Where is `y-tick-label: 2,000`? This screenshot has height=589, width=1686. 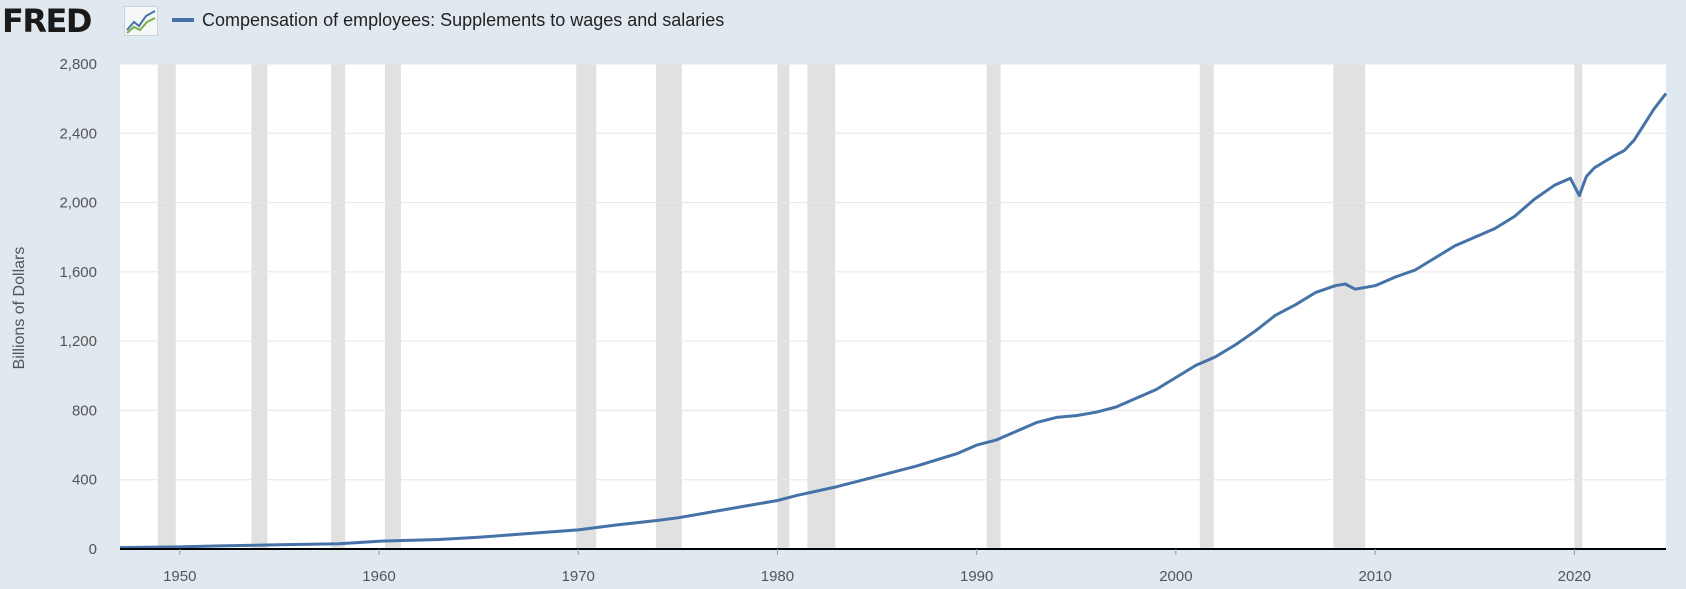 y-tick-label: 2,000 is located at coordinates (78, 203).